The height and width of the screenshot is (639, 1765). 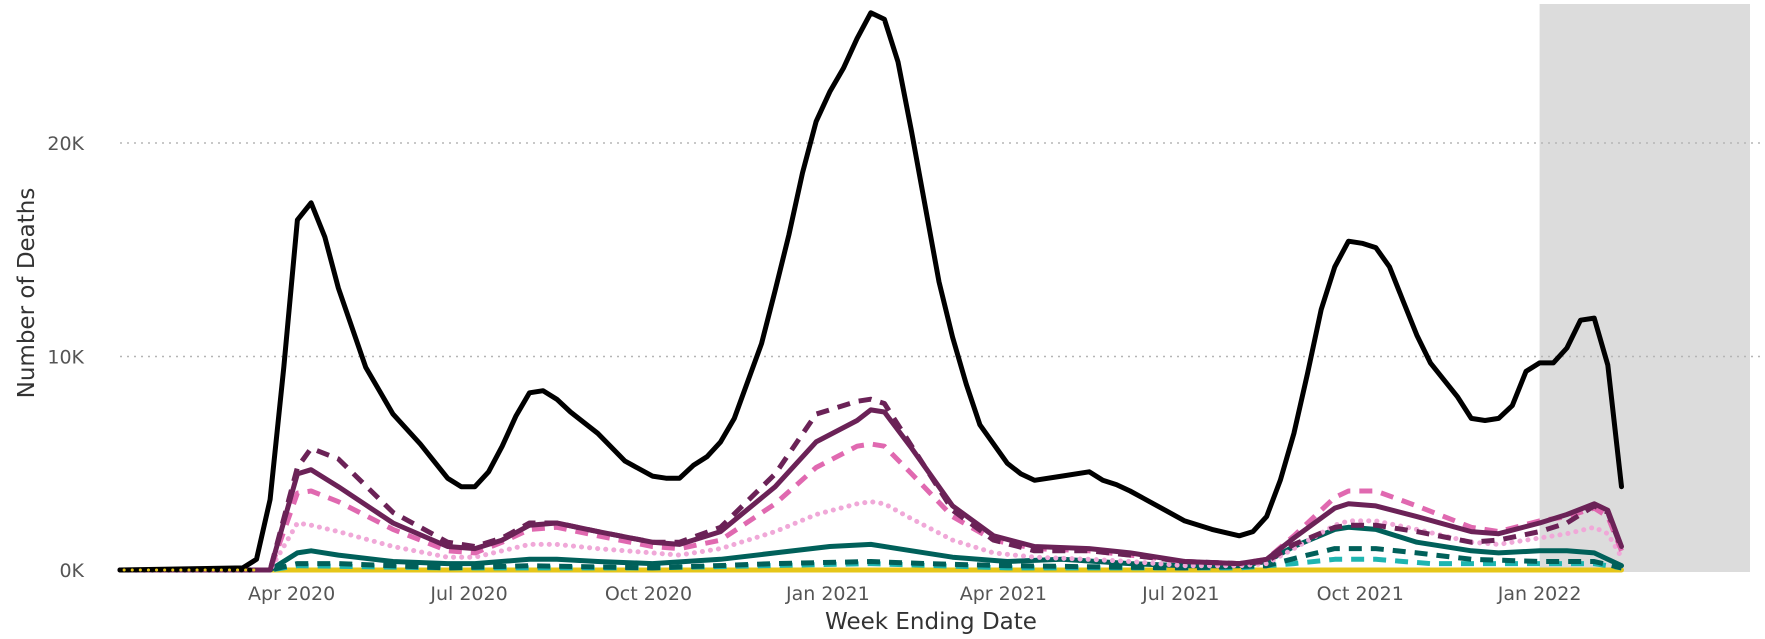 What do you see at coordinates (27, 293) in the screenshot?
I see `y-axis-title: Number of Deaths` at bounding box center [27, 293].